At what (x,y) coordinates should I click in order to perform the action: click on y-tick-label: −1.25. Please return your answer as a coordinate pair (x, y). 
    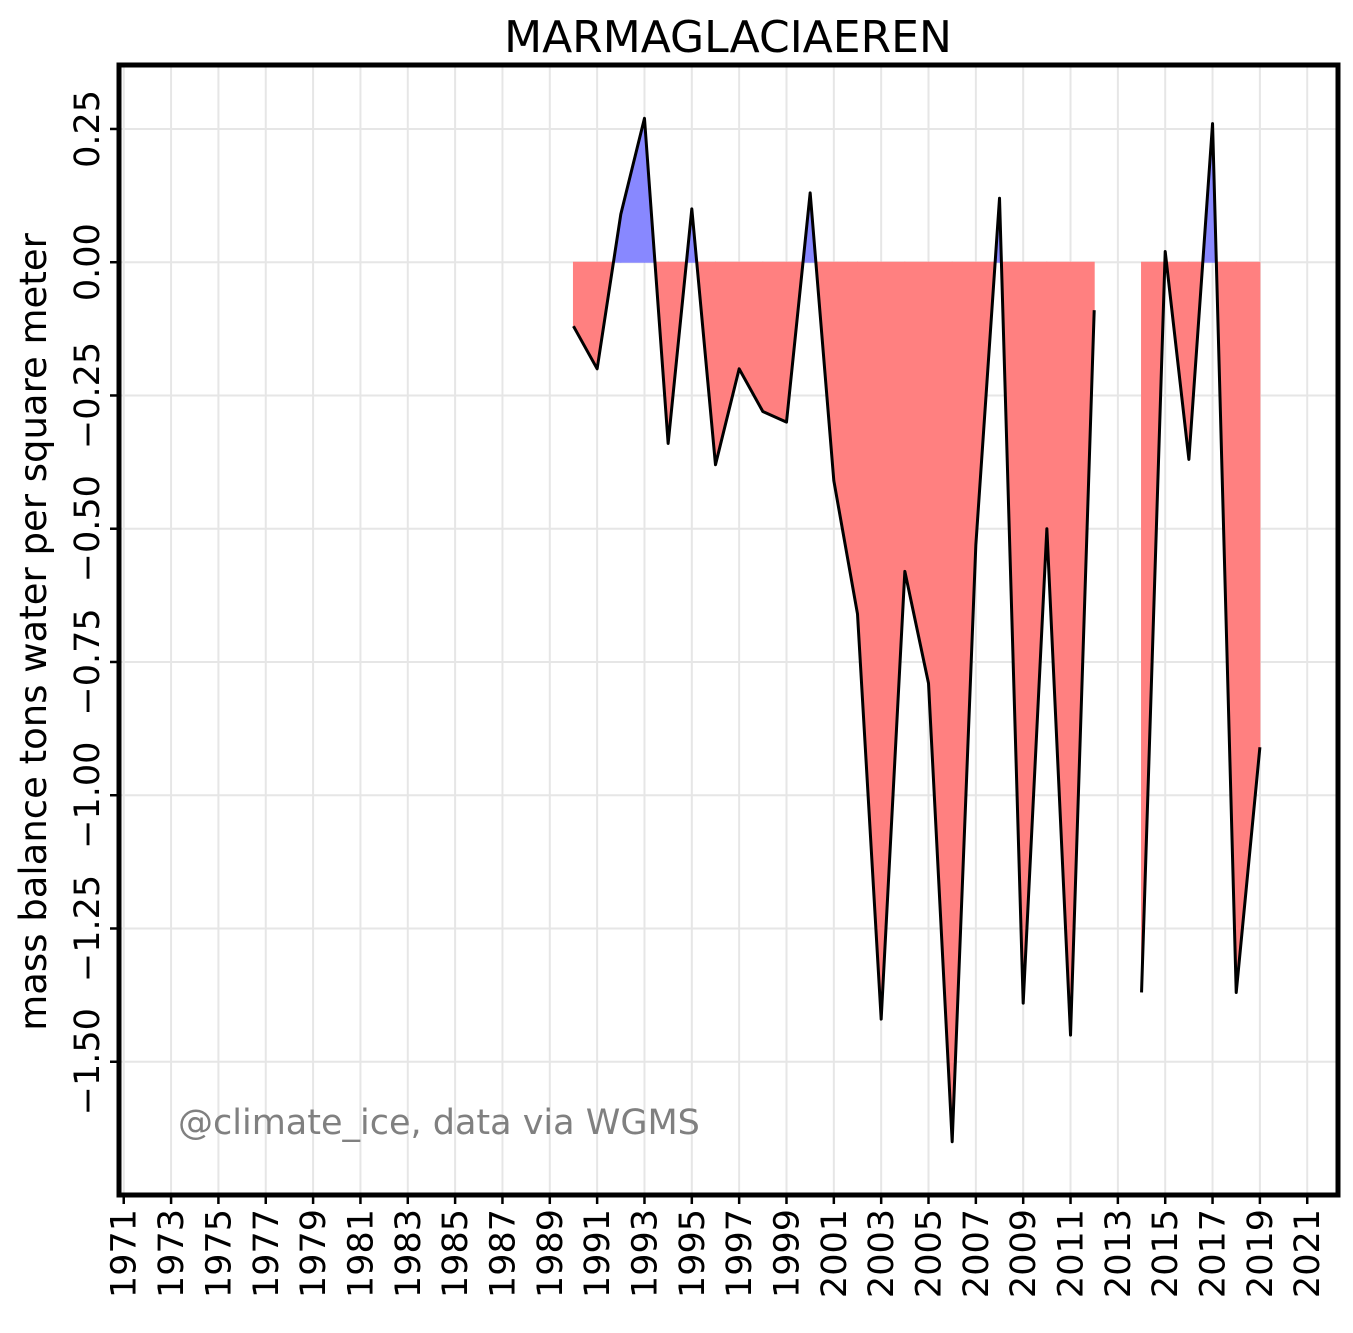
    Looking at the image, I should click on (88, 928).